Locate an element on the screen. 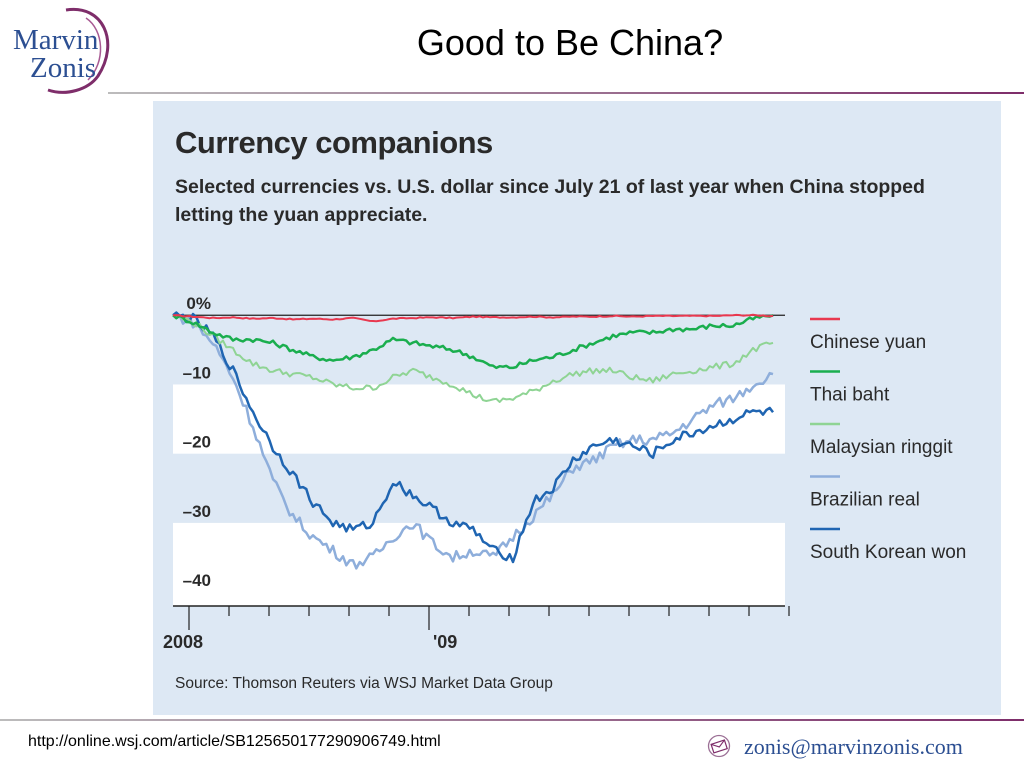  footer-email: zonis@marvinzonis.com is located at coordinates (853, 746).